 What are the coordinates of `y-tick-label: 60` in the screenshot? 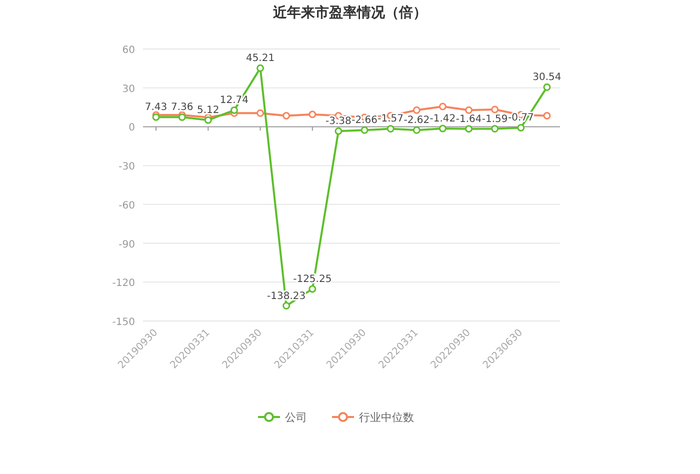 It's located at (128, 50).